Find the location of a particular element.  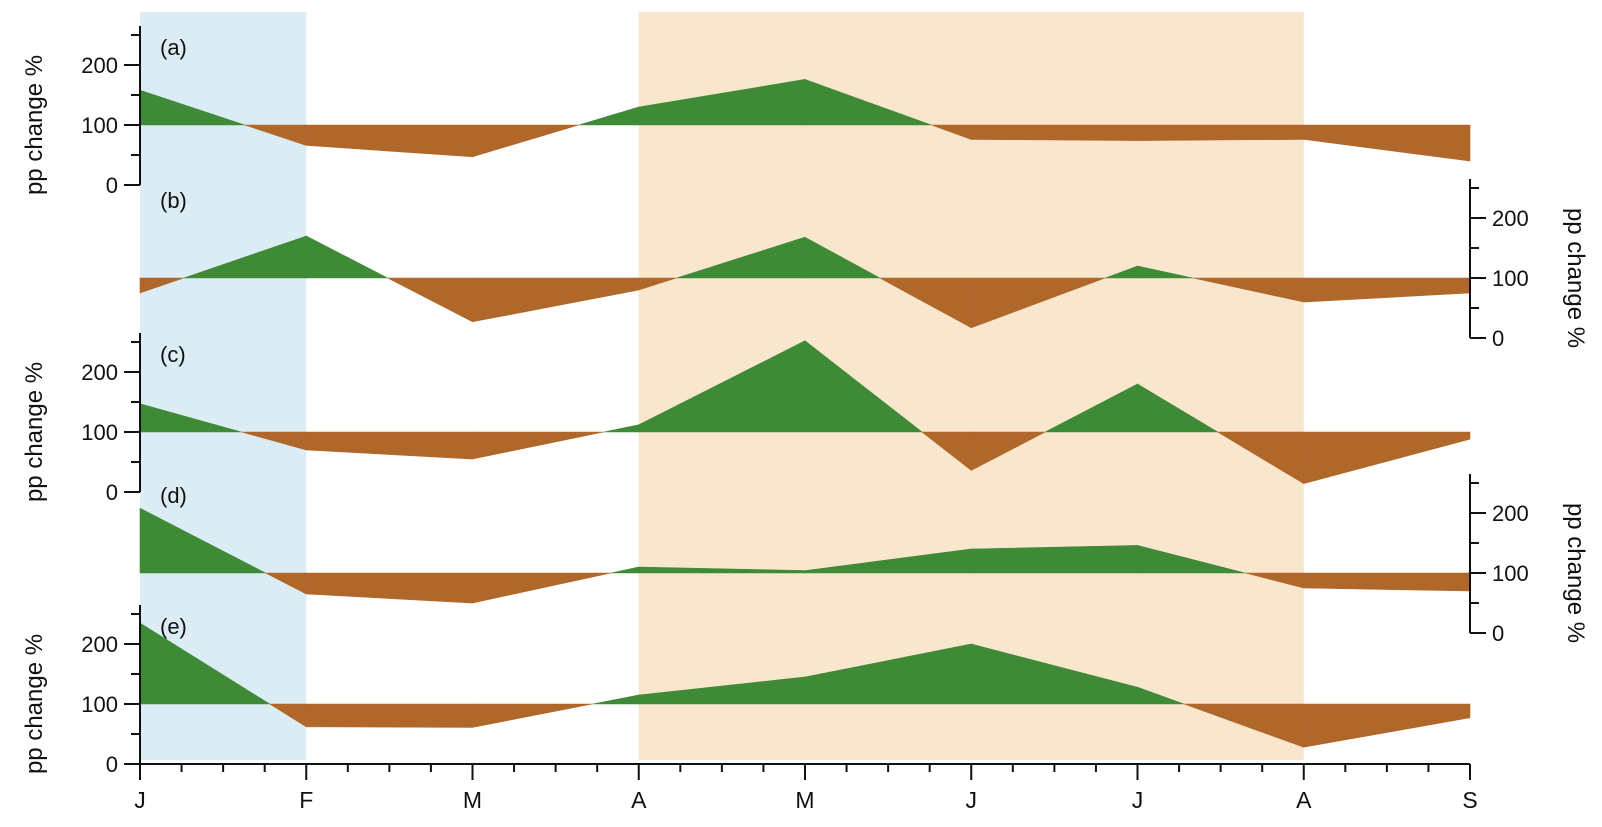

x-tick-label: S is located at coordinates (1469, 800).